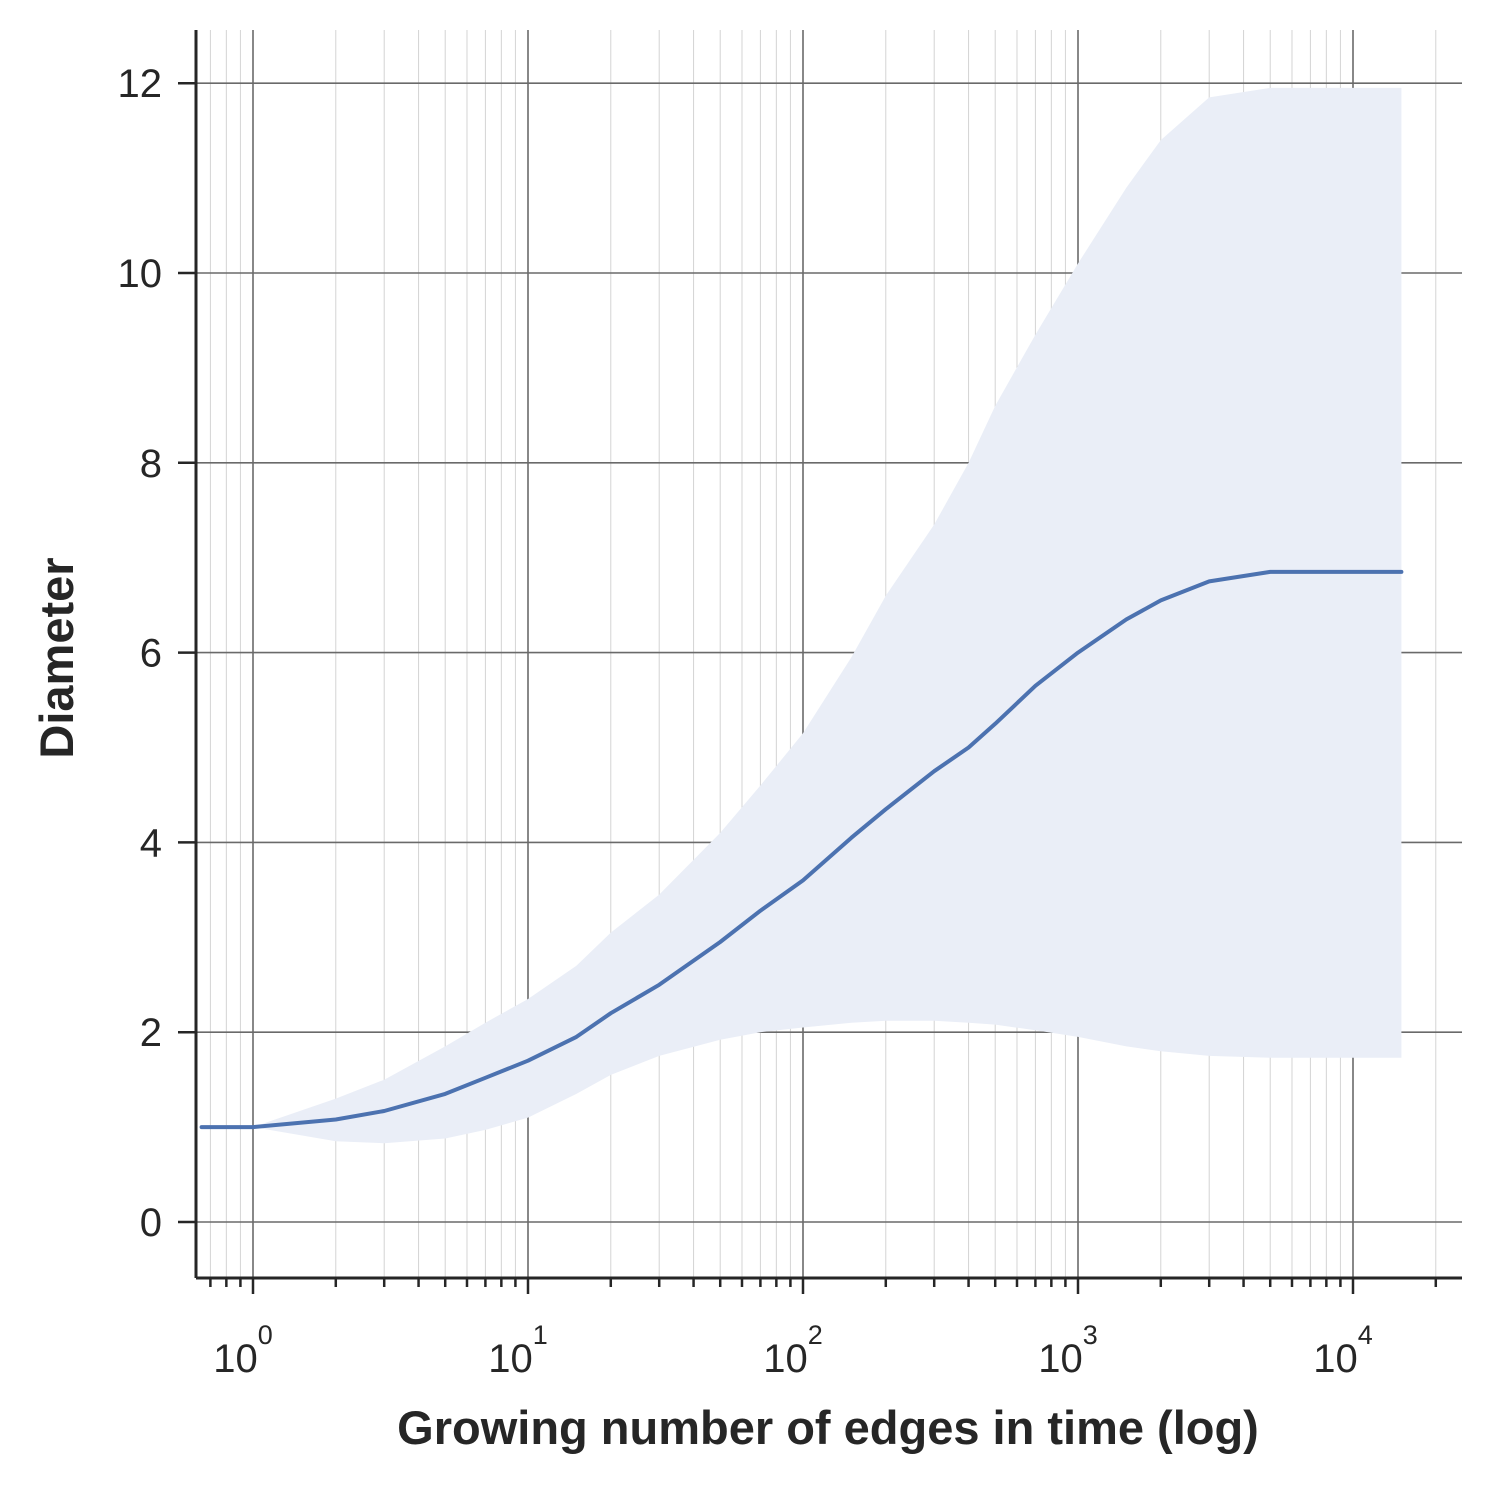  Describe the element at coordinates (151, 464) in the screenshot. I see `y-tick-label: 8` at that location.